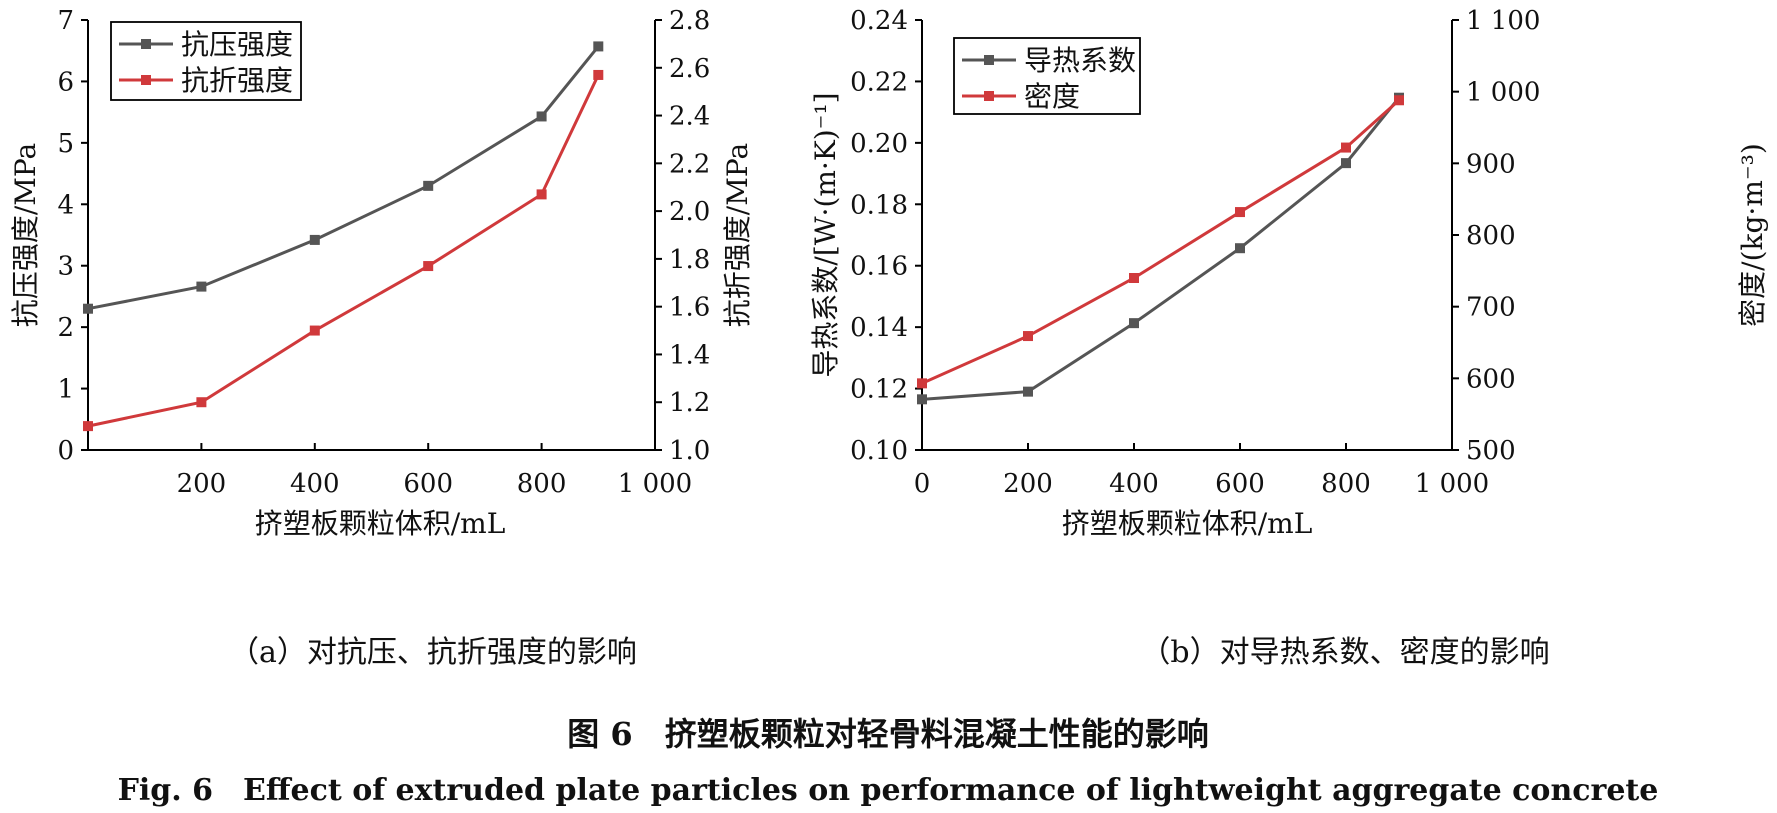  What do you see at coordinates (1752, 235) in the screenshot?
I see `y-axis-right-label: 密度/(kg·m⁻³)` at bounding box center [1752, 235].